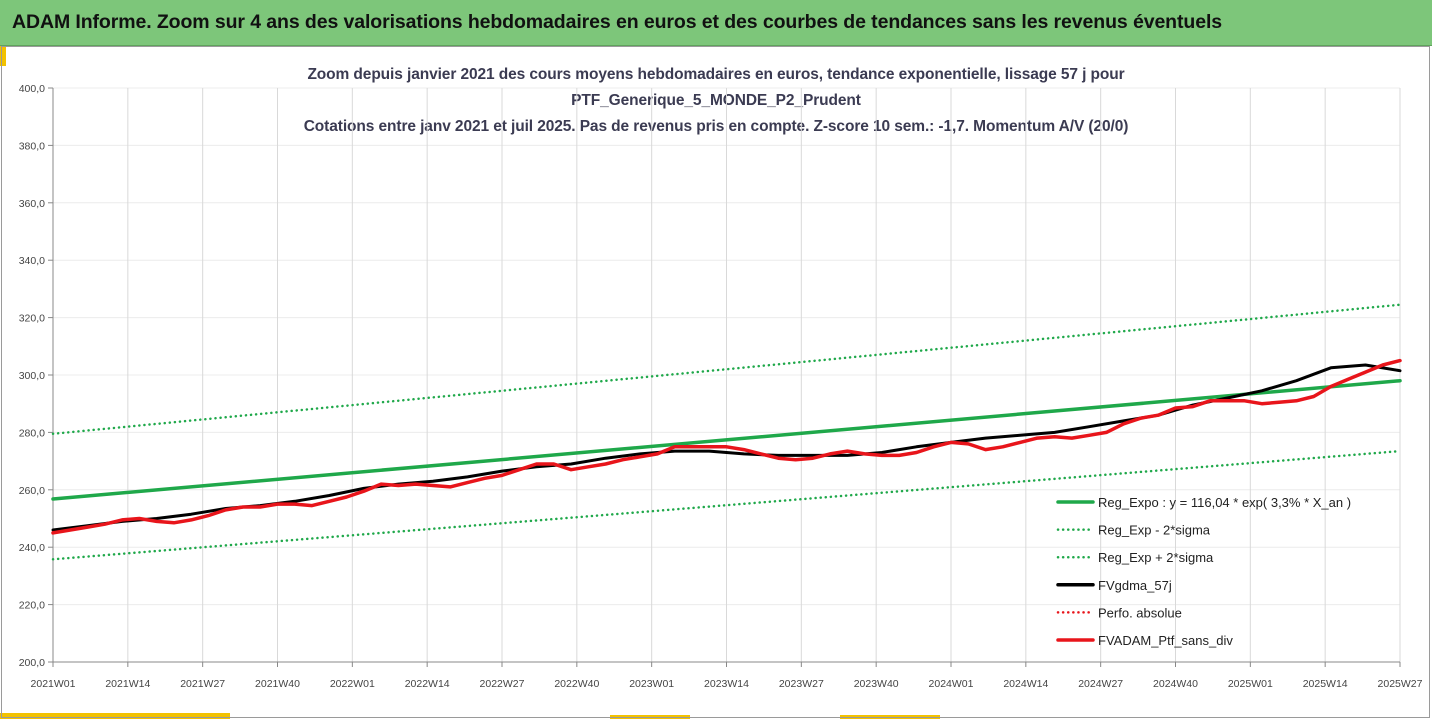 This screenshot has width=1432, height=719. What do you see at coordinates (115, 716) in the screenshot?
I see `accent-bar-bottom-left` at bounding box center [115, 716].